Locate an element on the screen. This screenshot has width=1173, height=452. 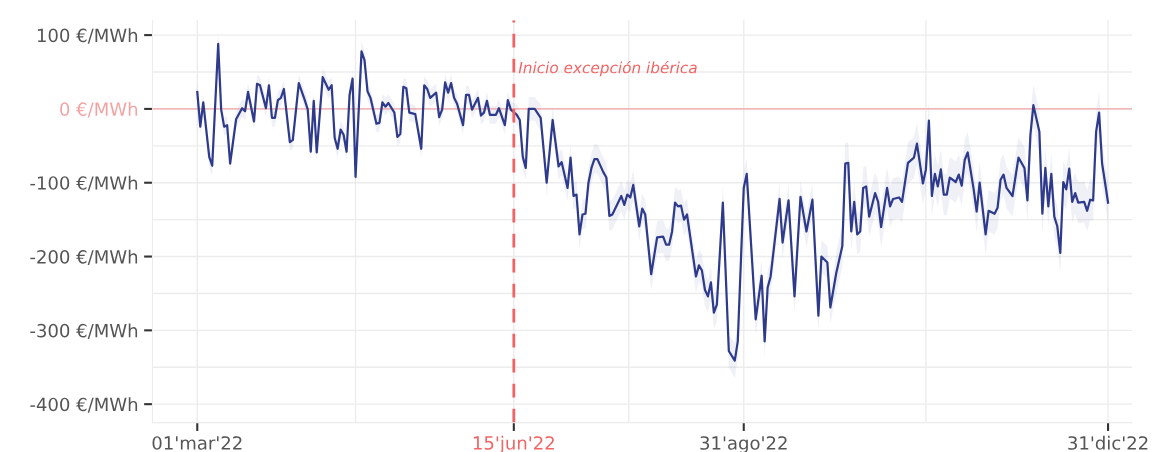
y-tick-label: -100 €/MWh is located at coordinates (84, 183).